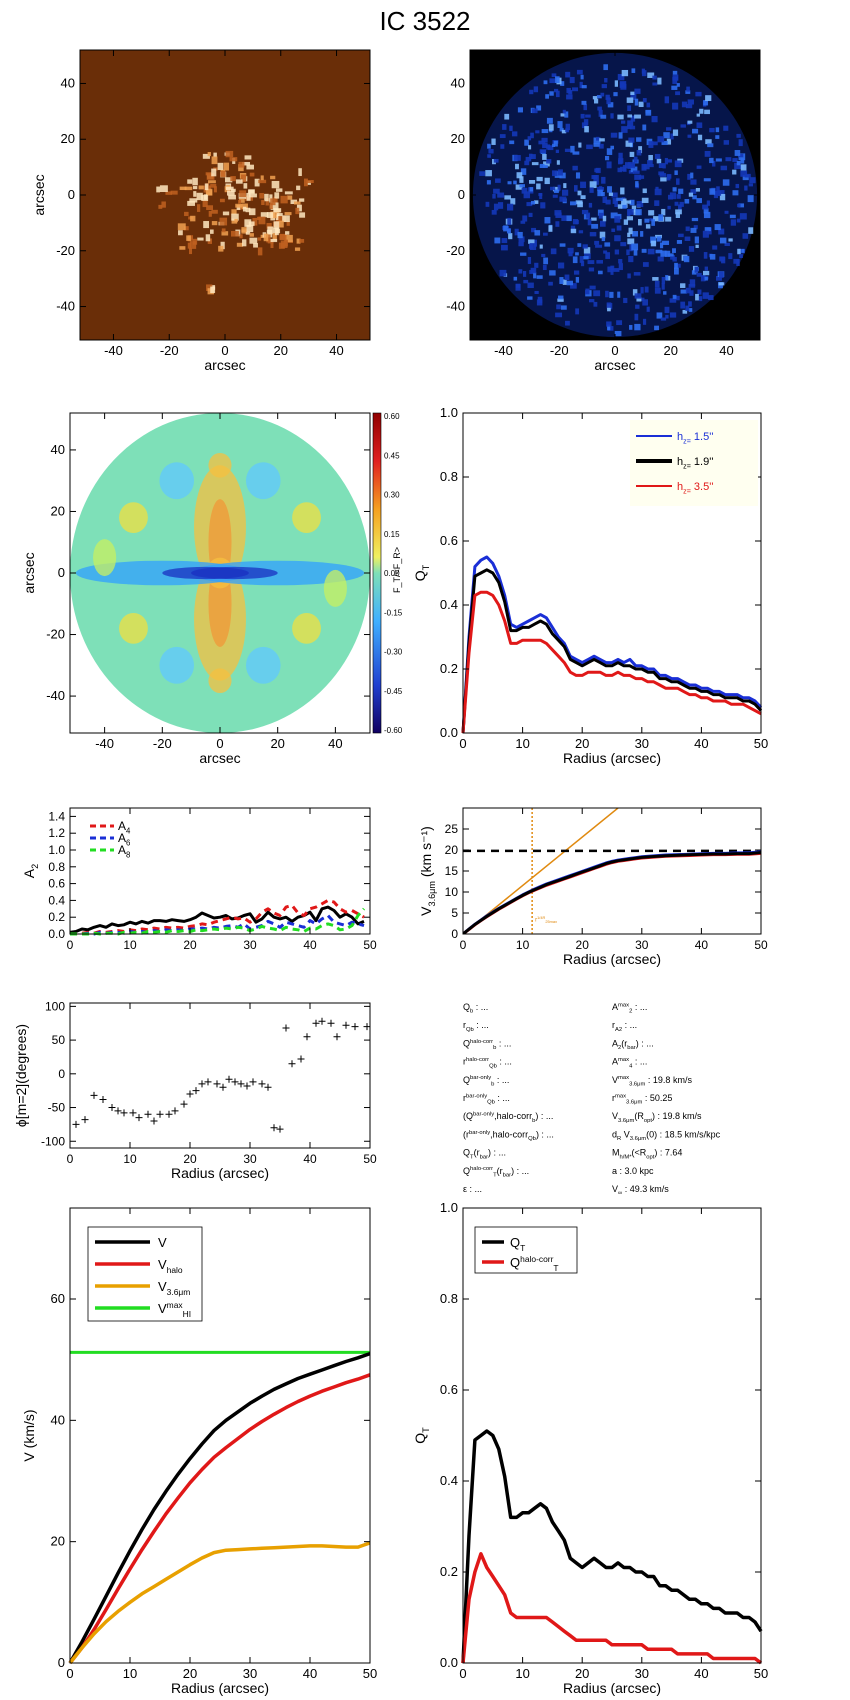  What do you see at coordinates (426, 567) in the screenshot?
I see `label-part: T` at bounding box center [426, 567].